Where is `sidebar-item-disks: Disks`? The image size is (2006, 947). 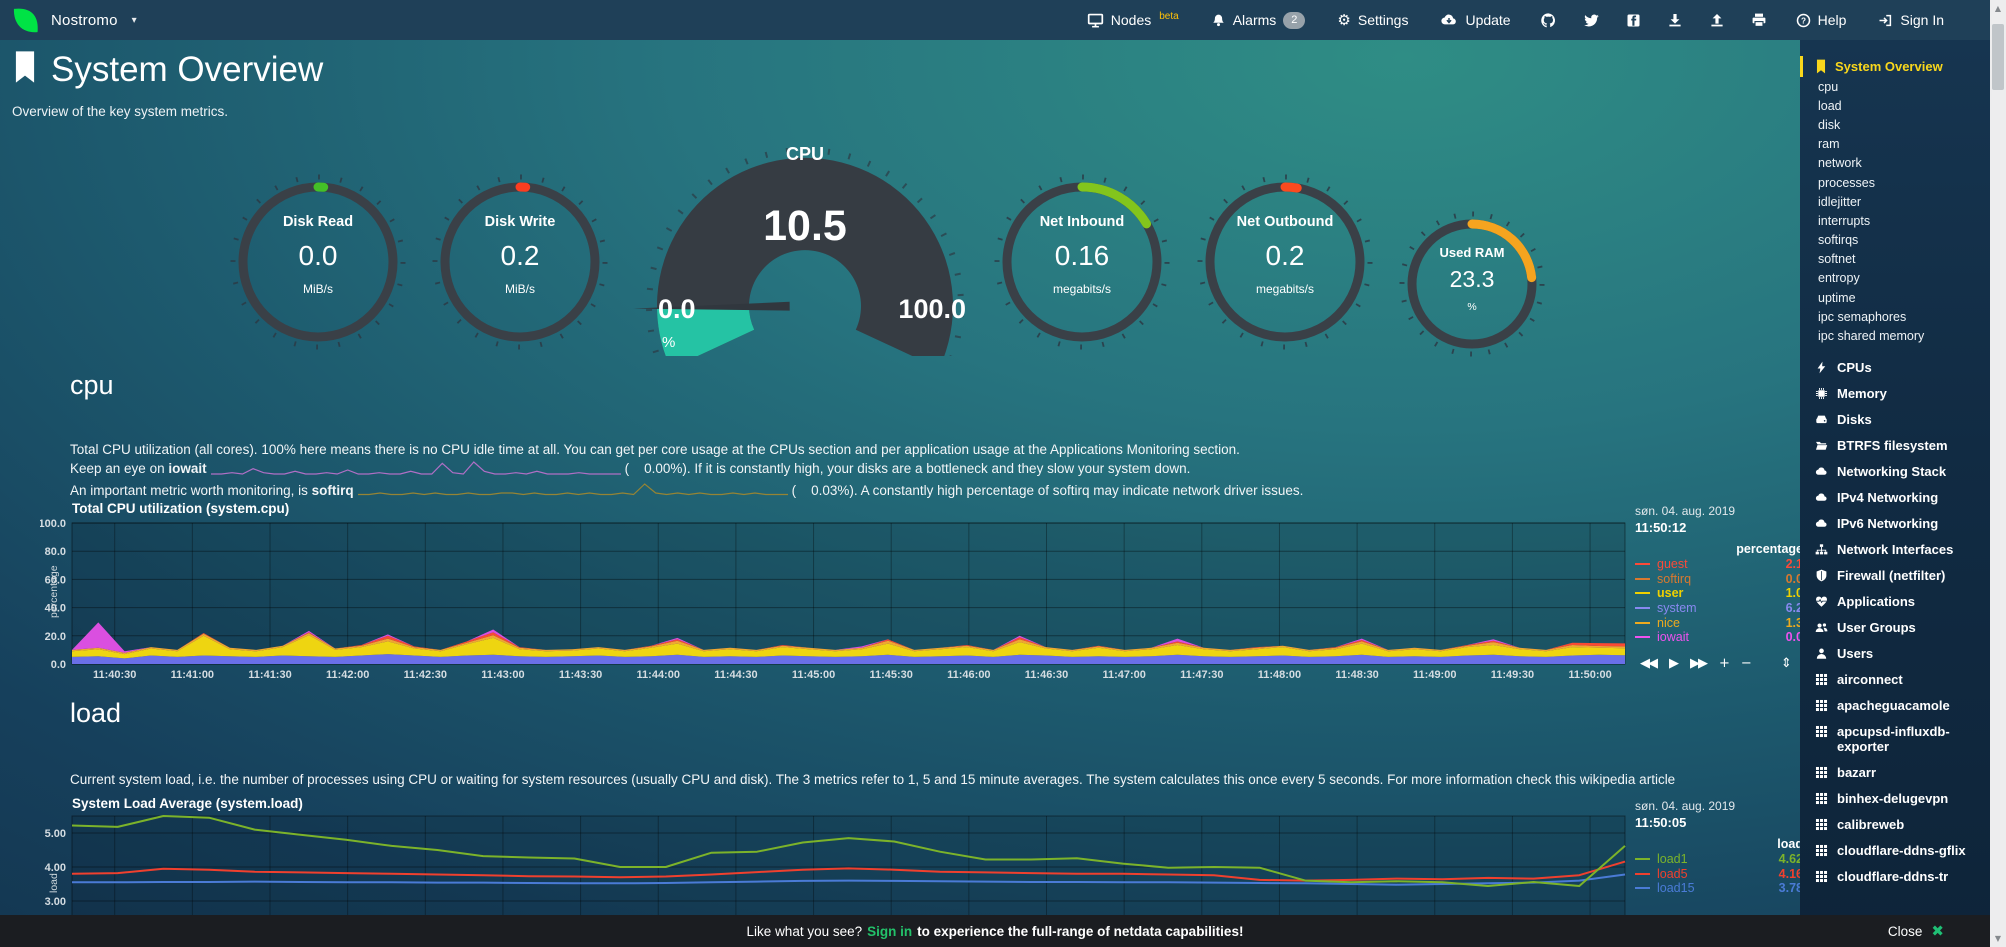 sidebar-item-disks: Disks is located at coordinates (1895, 420).